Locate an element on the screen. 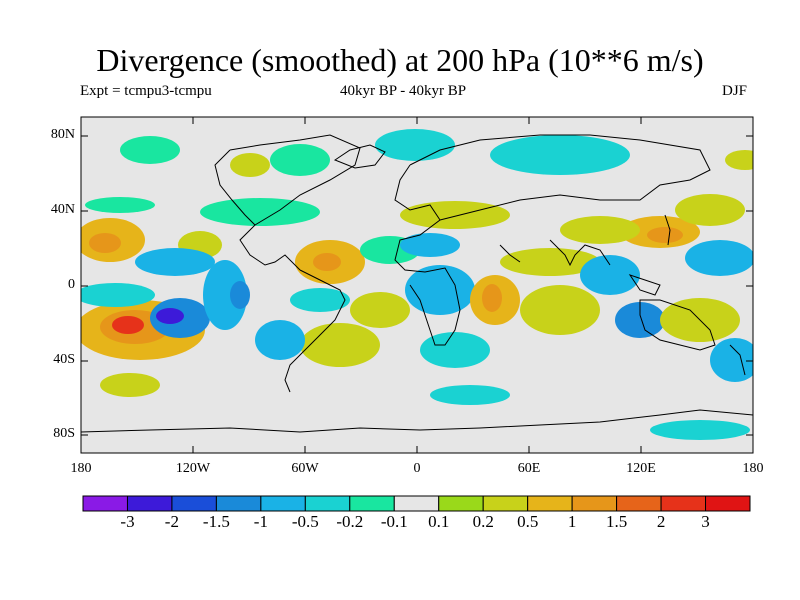  lon-label-120w: 120W is located at coordinates (193, 468).